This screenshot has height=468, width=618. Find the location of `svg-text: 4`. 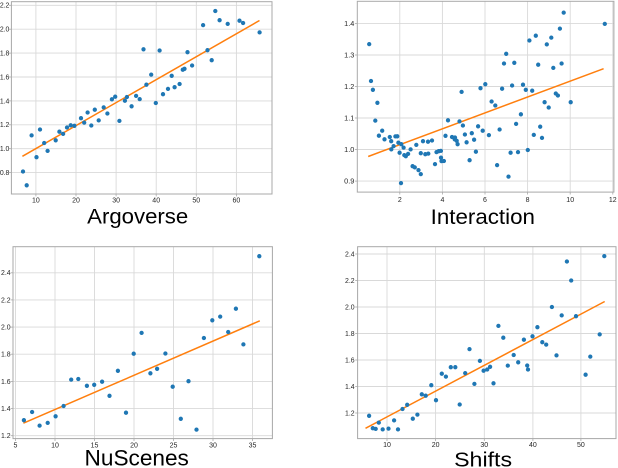

svg-text: 4 is located at coordinates (442, 200).